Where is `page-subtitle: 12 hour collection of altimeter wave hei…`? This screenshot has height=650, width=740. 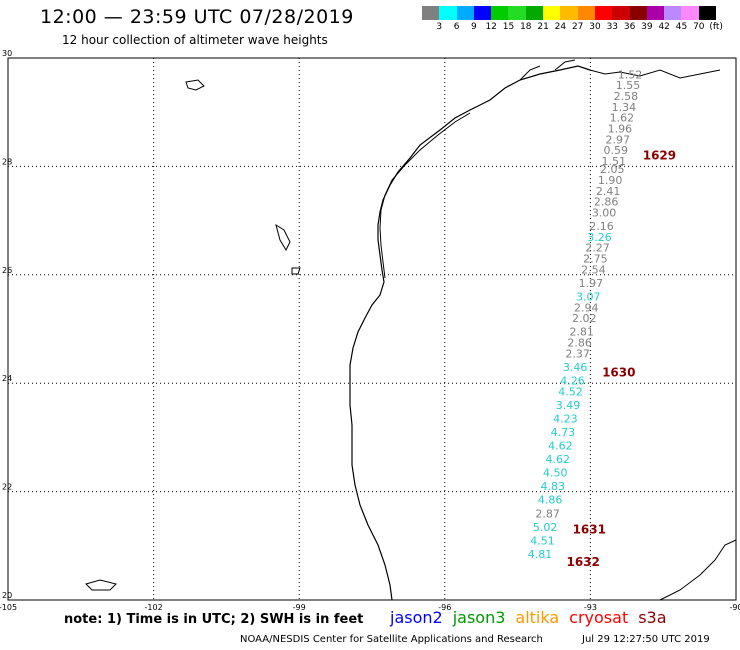
page-subtitle: 12 hour collection of altimeter wave hei… is located at coordinates (195, 40).